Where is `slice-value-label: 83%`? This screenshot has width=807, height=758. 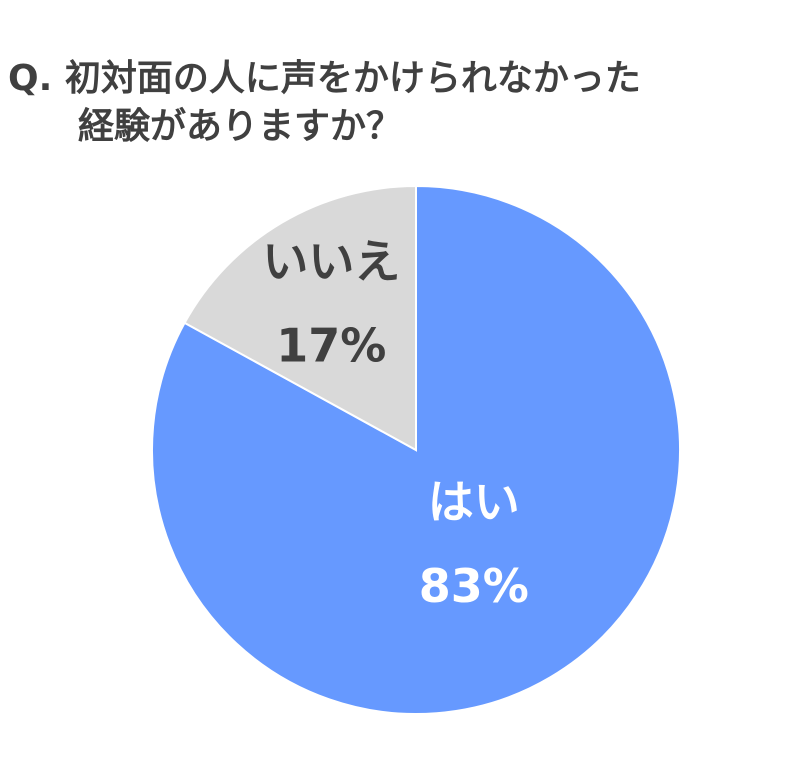 slice-value-label: 83% is located at coordinates (474, 586).